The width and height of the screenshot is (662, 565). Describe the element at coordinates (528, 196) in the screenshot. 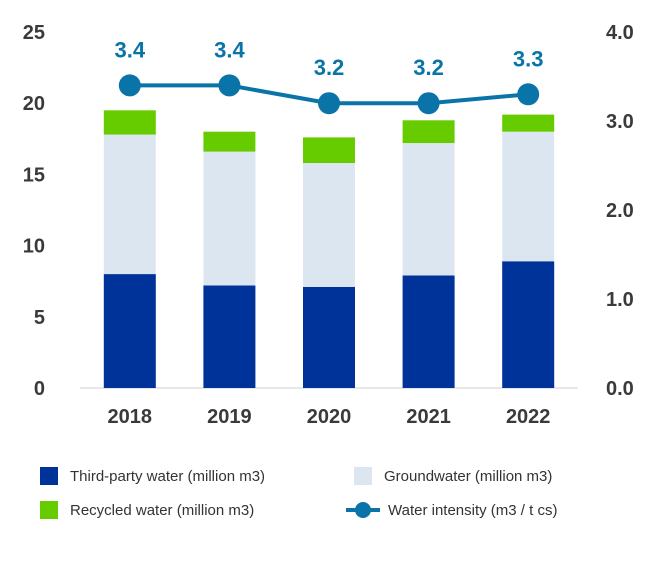

I see `bar-segment-groundwater-2022` at that location.